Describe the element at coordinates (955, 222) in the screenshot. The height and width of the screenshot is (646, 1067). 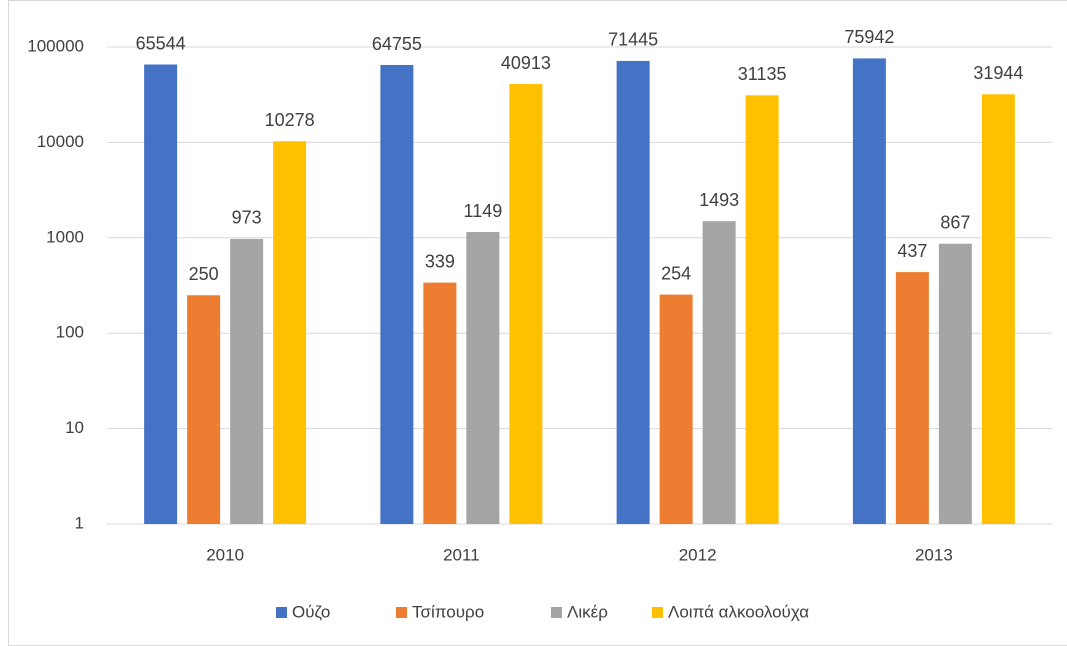
I see `data-label: 867` at that location.